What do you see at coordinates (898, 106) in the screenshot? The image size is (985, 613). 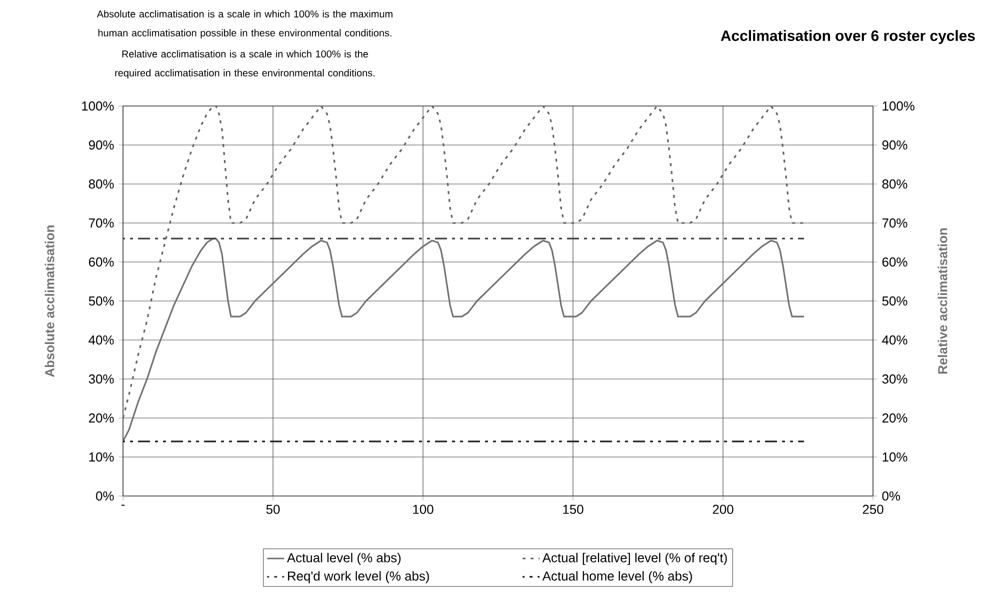 I see `y2-tick-label: 100%` at bounding box center [898, 106].